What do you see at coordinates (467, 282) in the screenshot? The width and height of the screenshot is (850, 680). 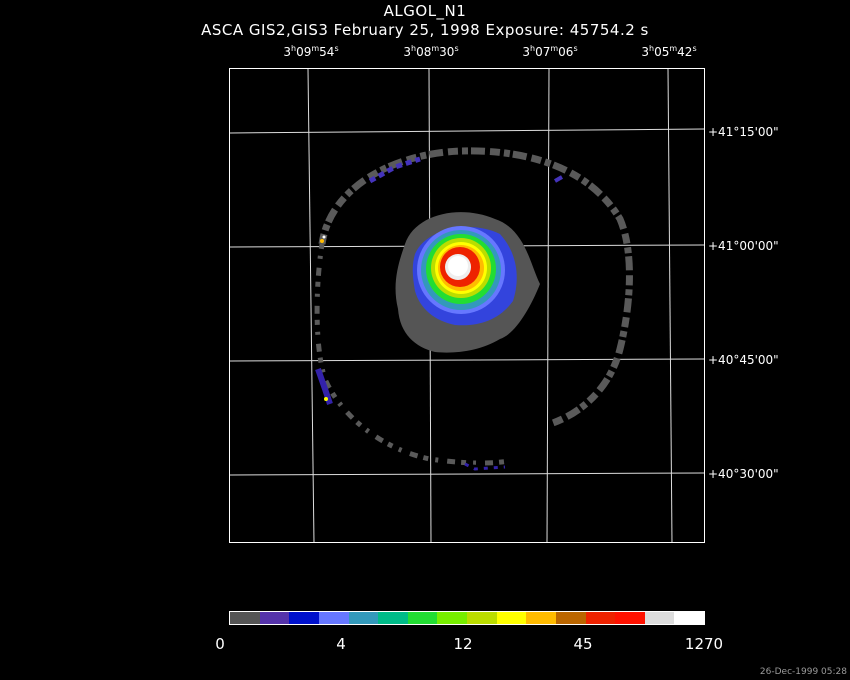 I see `xray-source` at bounding box center [467, 282].